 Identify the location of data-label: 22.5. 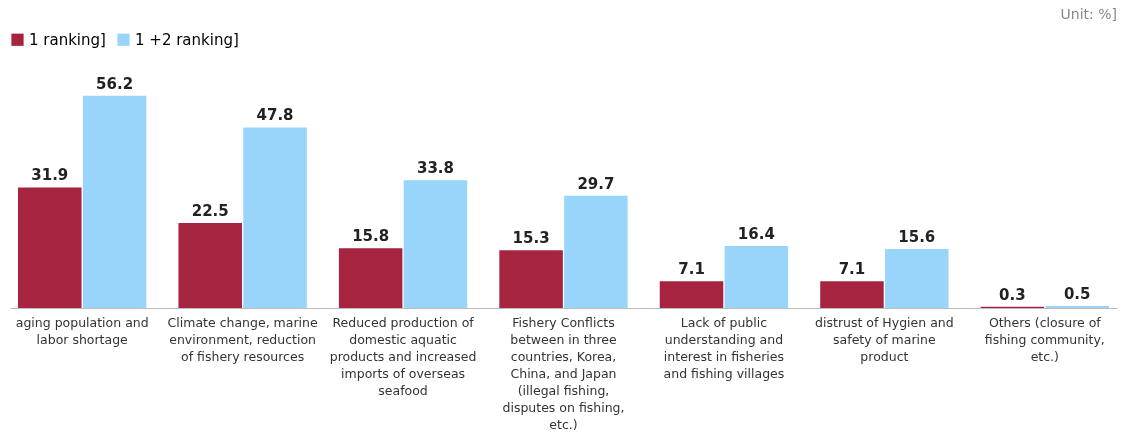
(210, 211).